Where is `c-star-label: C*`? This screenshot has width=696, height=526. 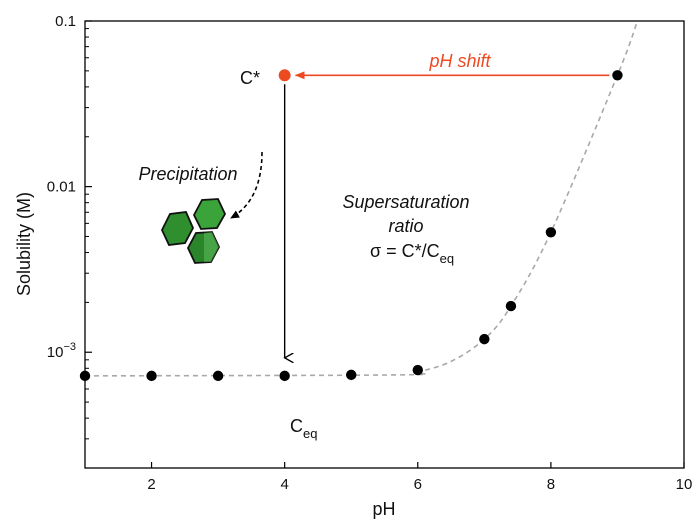 c-star-label: C* is located at coordinates (250, 78).